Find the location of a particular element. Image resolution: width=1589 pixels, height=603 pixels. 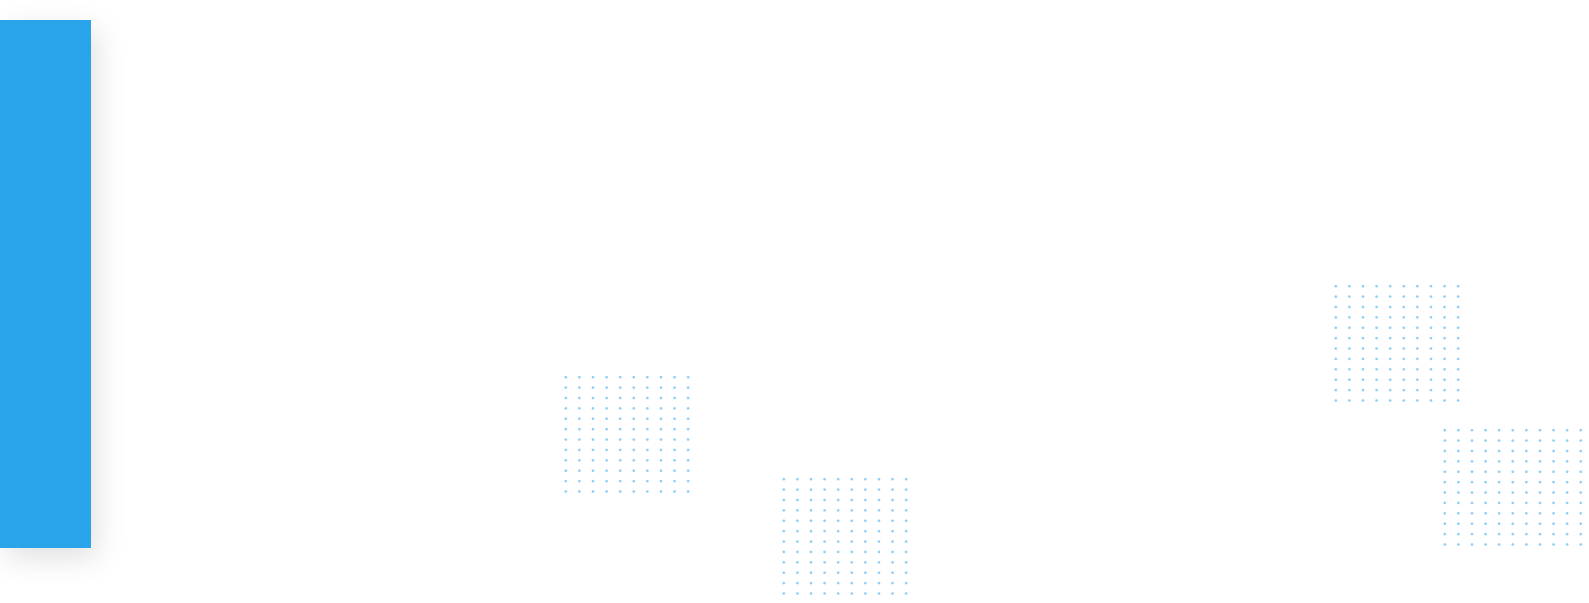

dot-grid-lower-right is located at coordinates (1513, 487).